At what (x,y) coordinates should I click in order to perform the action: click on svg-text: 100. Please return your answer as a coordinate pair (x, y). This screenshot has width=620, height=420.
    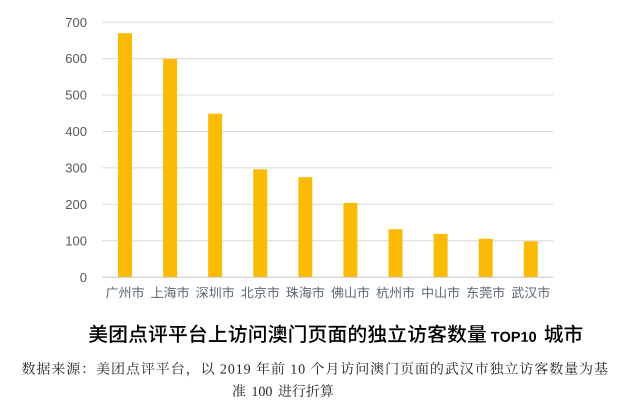
    Looking at the image, I should click on (76, 240).